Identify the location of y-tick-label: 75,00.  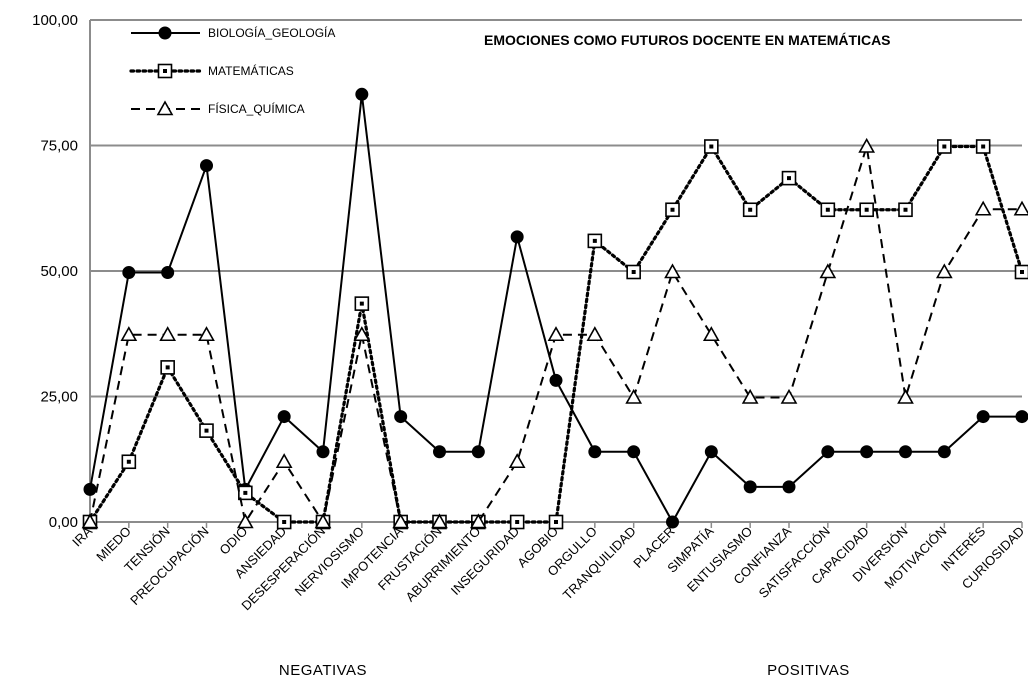
(59, 146).